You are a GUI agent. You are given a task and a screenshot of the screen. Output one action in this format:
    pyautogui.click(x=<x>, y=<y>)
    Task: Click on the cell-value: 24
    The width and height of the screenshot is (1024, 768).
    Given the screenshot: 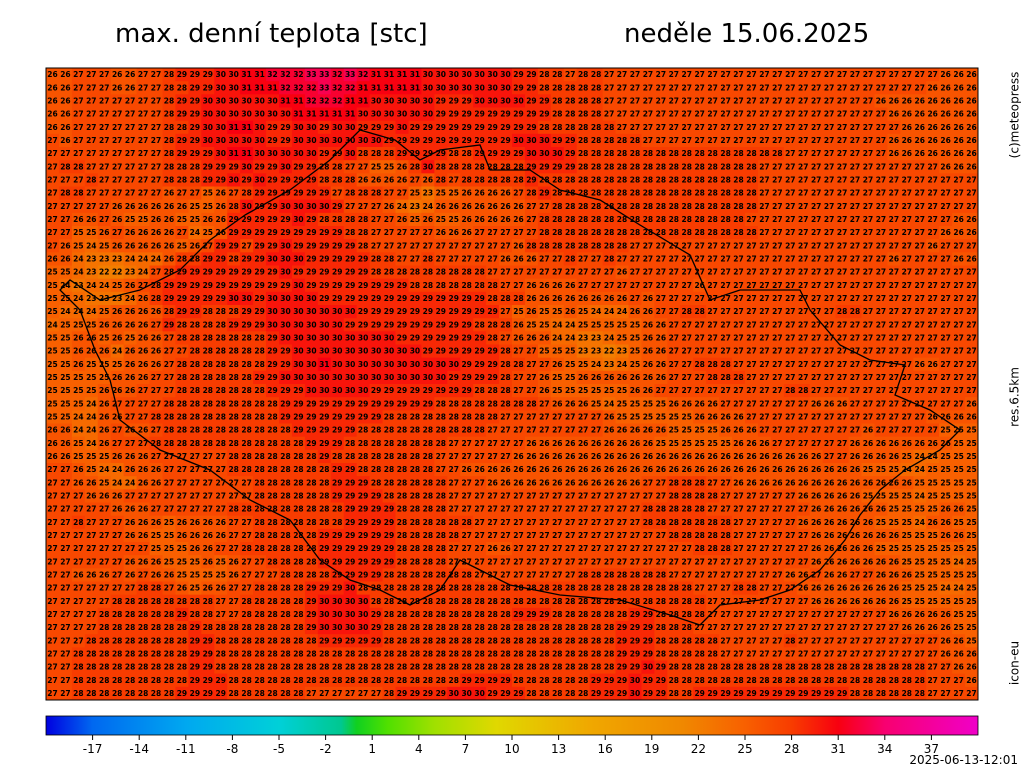 What is the action you would take?
    pyautogui.click(x=143, y=272)
    